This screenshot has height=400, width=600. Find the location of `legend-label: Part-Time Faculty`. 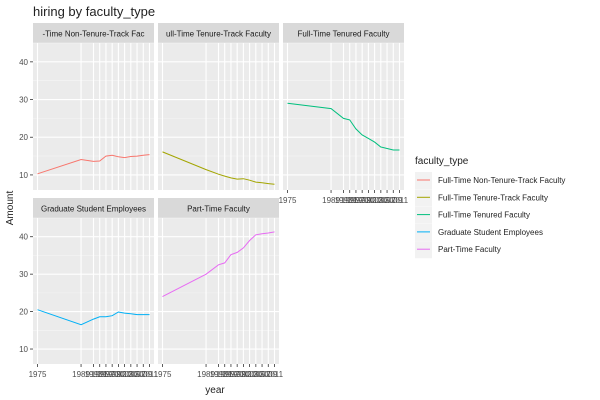

legend-label: Part-Time Faculty is located at coordinates (469, 249).